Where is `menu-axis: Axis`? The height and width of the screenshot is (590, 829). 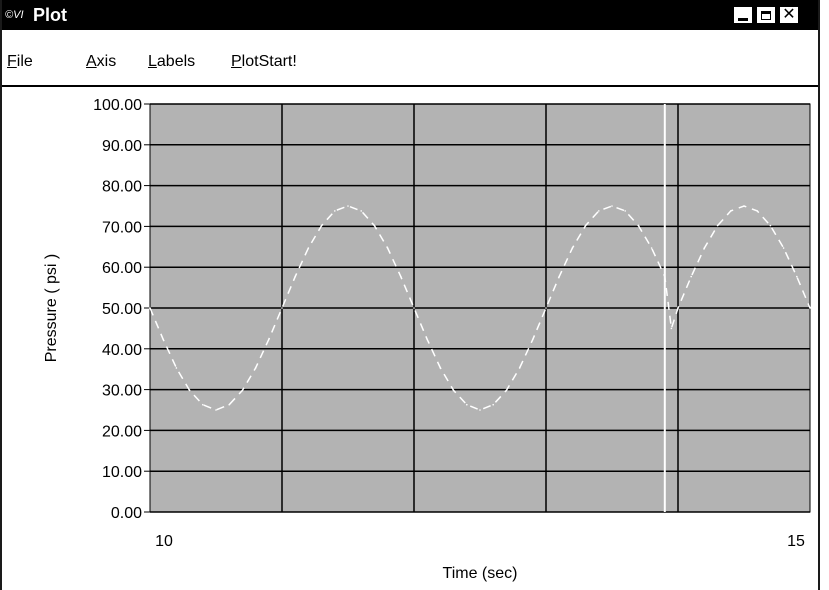 menu-axis: Axis is located at coordinates (101, 62).